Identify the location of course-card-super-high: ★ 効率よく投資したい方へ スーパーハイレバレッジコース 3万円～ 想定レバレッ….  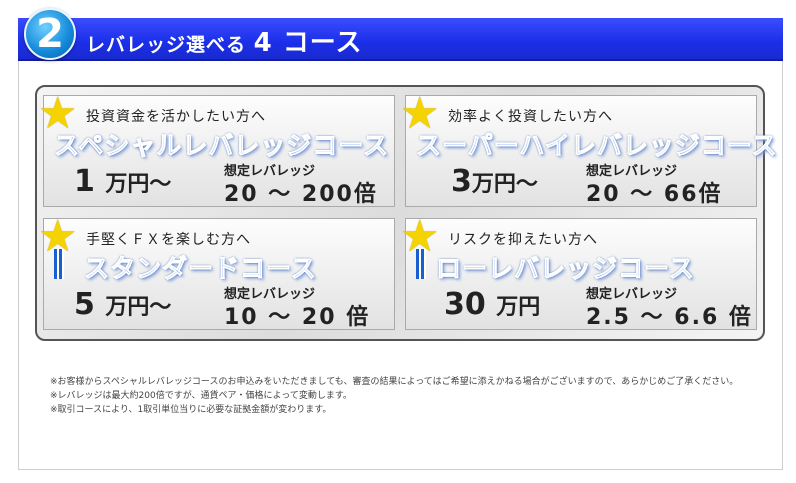
(588, 147).